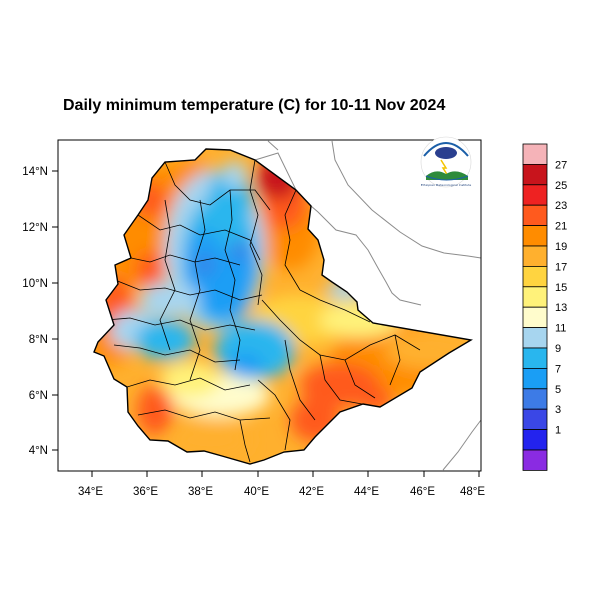  I want to click on cloud-icon, so click(446, 153).